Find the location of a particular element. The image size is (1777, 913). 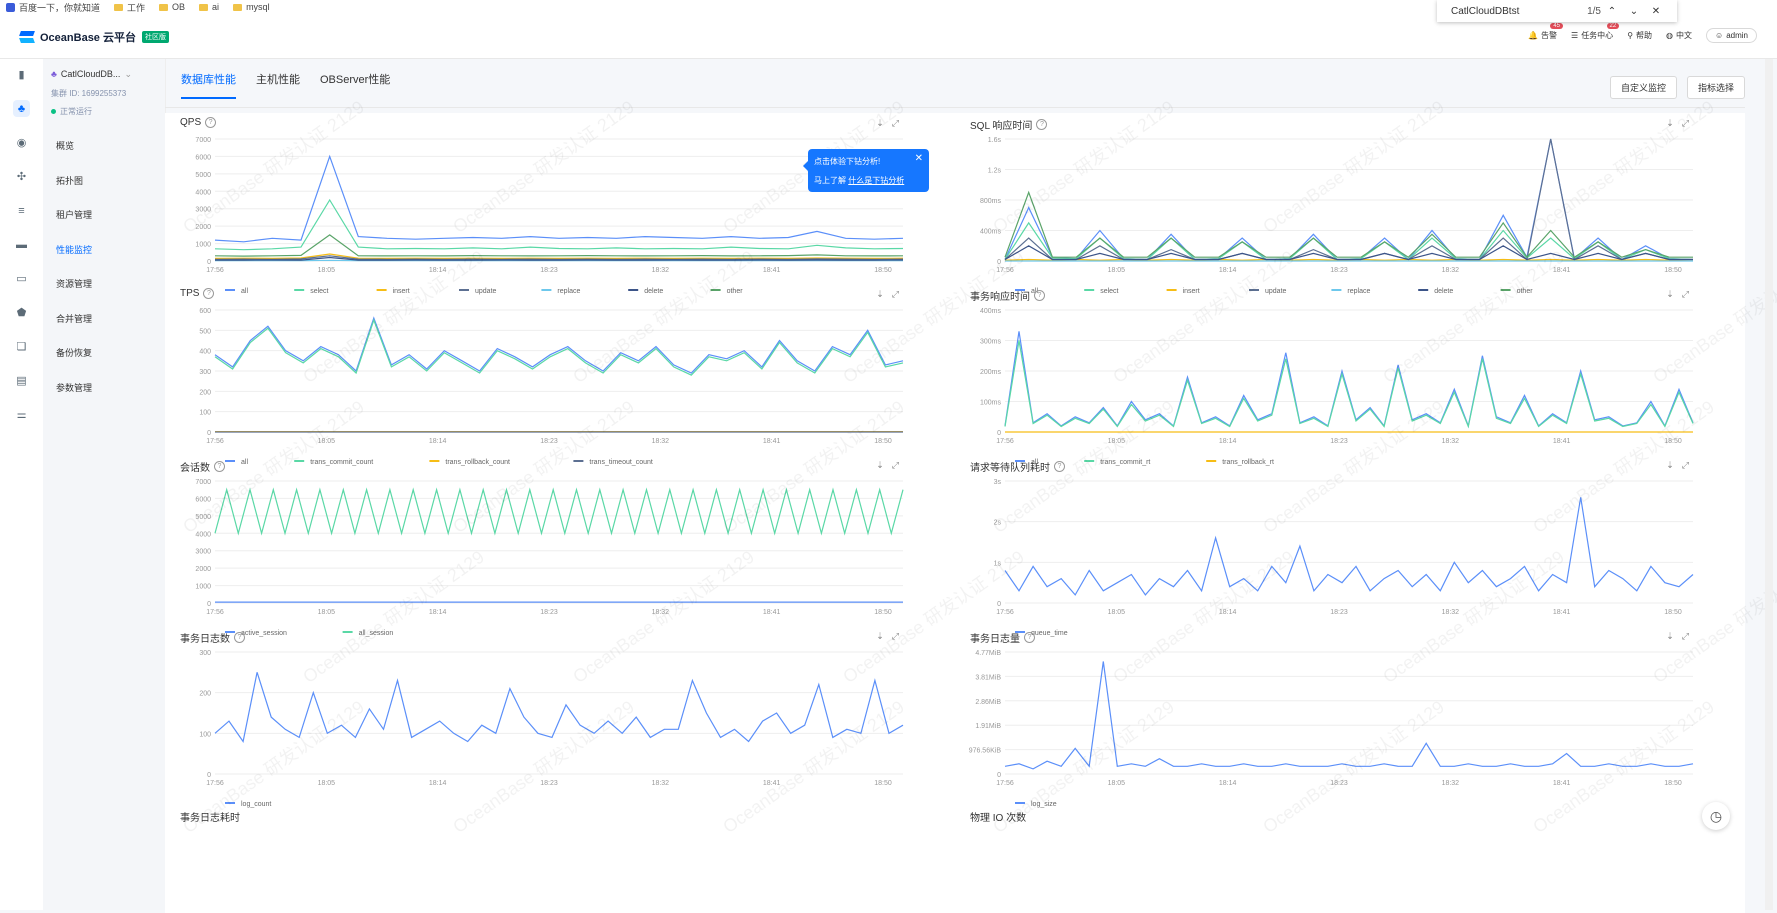

host-icon: ▭ is located at coordinates (21, 278).